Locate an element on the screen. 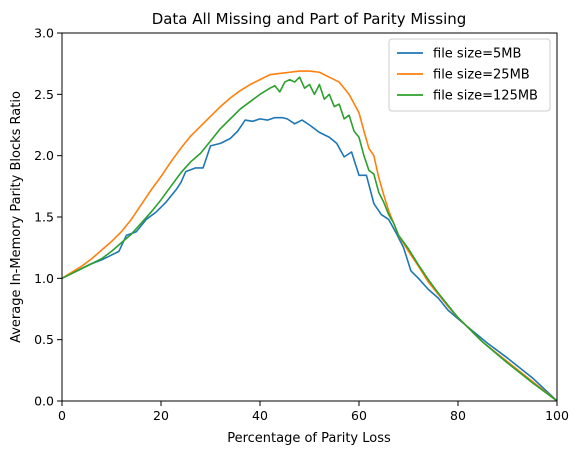 This screenshot has width=580, height=455. x-axis: 0 20 40 60 80 100 is located at coordinates (313, 412).